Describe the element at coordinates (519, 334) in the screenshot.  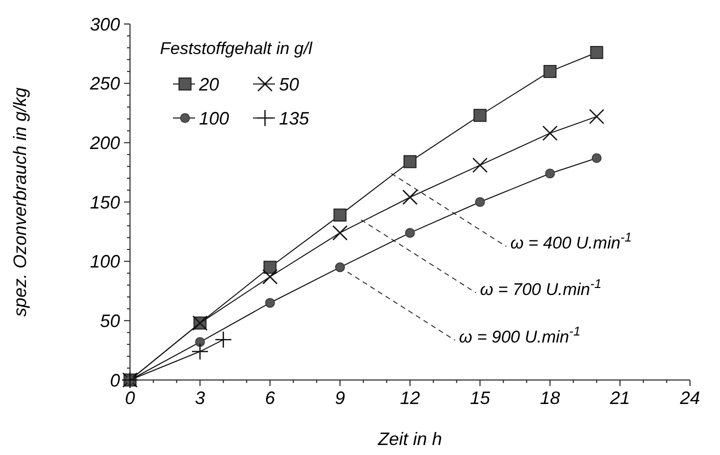
I see `annotation: ω = 900 U.min$^{-1}$` at that location.